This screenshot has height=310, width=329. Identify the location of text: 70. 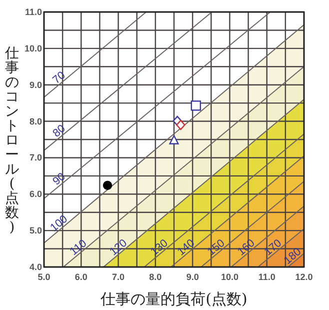
(59, 77).